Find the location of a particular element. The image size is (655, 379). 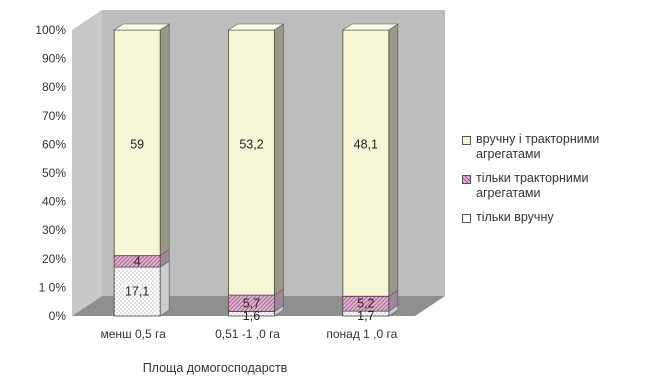

x-tick-label: понад 1 ,0 га is located at coordinates (361, 334).